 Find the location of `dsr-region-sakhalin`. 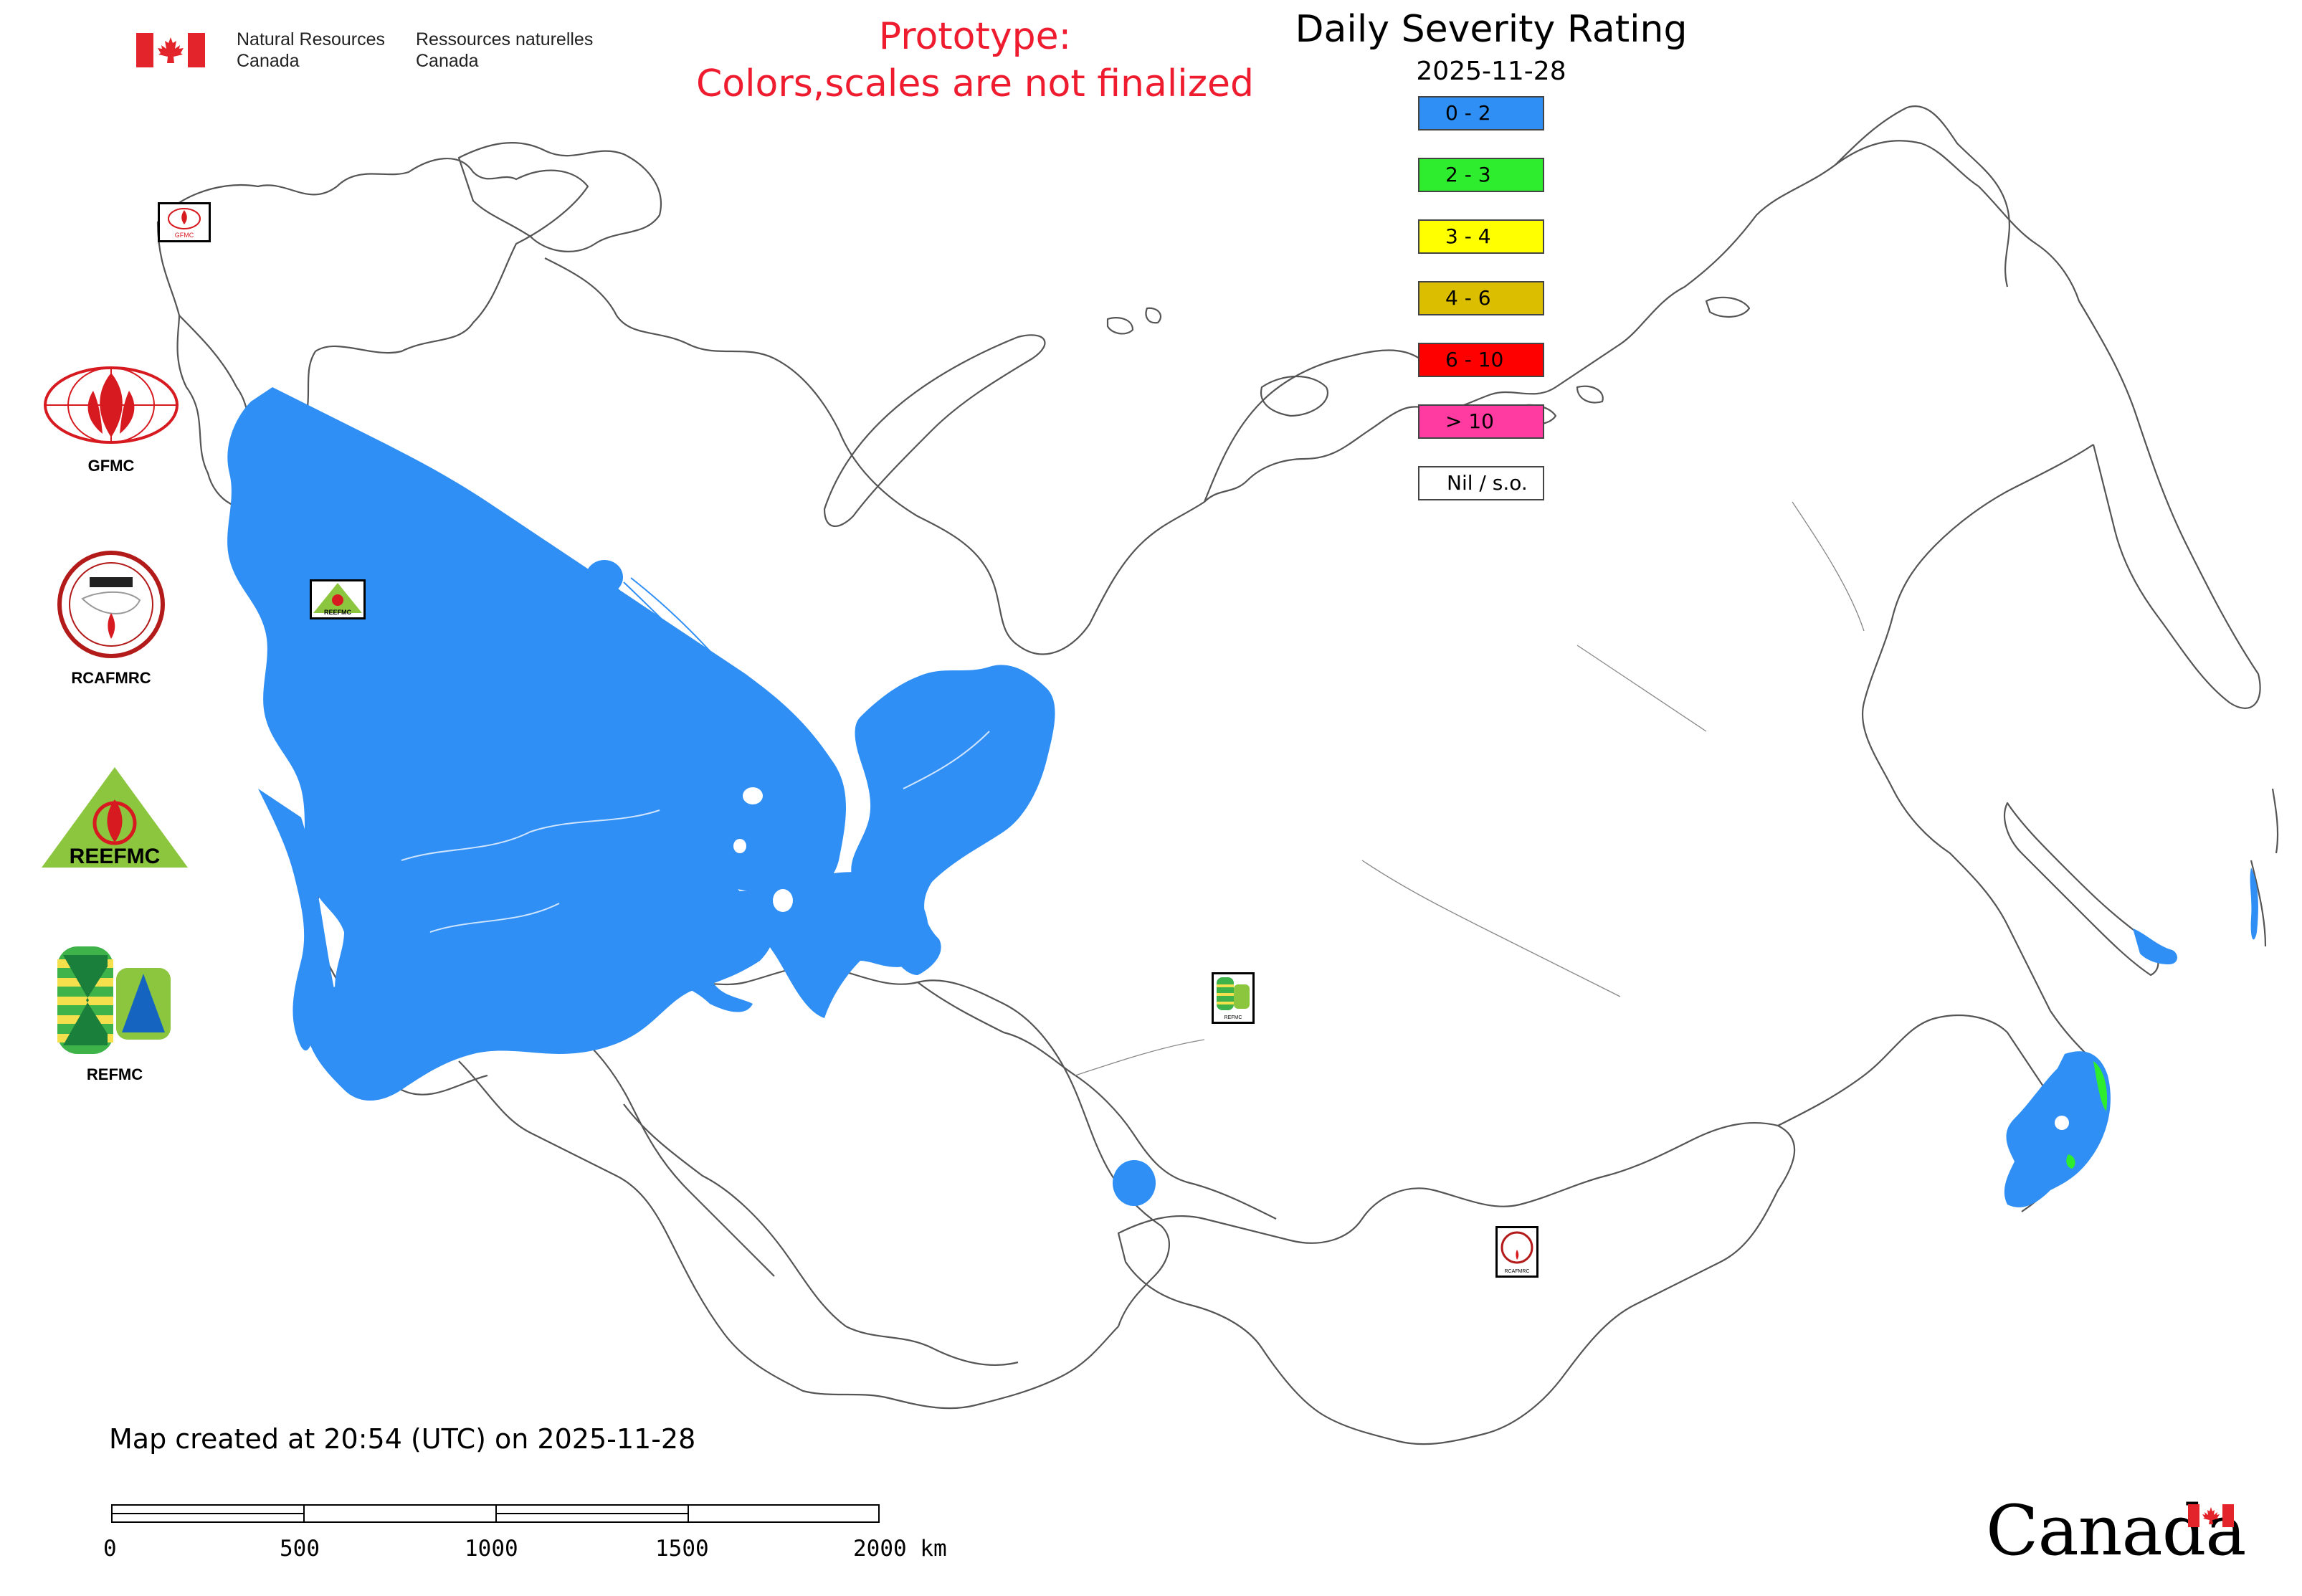

dsr-region-sakhalin is located at coordinates (2155, 946).